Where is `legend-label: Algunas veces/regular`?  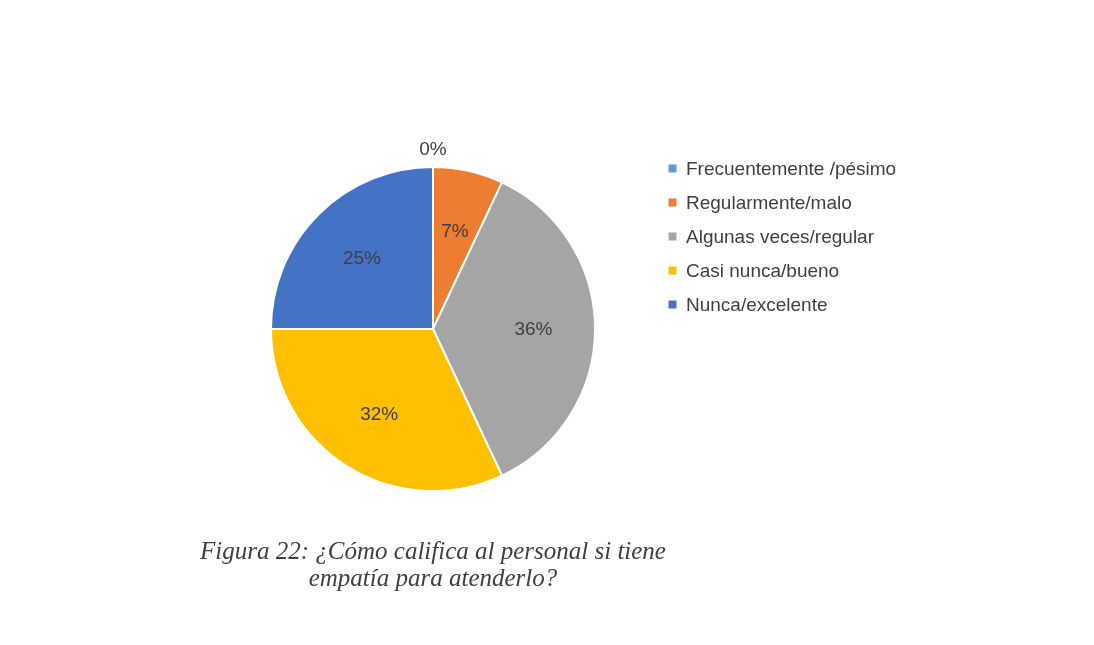 legend-label: Algunas veces/regular is located at coordinates (780, 236).